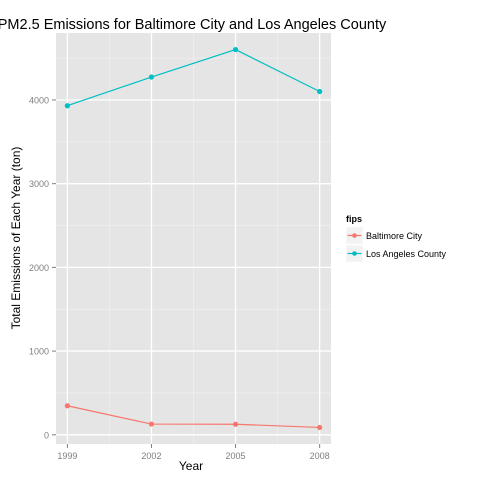 The width and height of the screenshot is (480, 480). What do you see at coordinates (39, 184) in the screenshot?
I see `y-tick-label: 3000` at bounding box center [39, 184].